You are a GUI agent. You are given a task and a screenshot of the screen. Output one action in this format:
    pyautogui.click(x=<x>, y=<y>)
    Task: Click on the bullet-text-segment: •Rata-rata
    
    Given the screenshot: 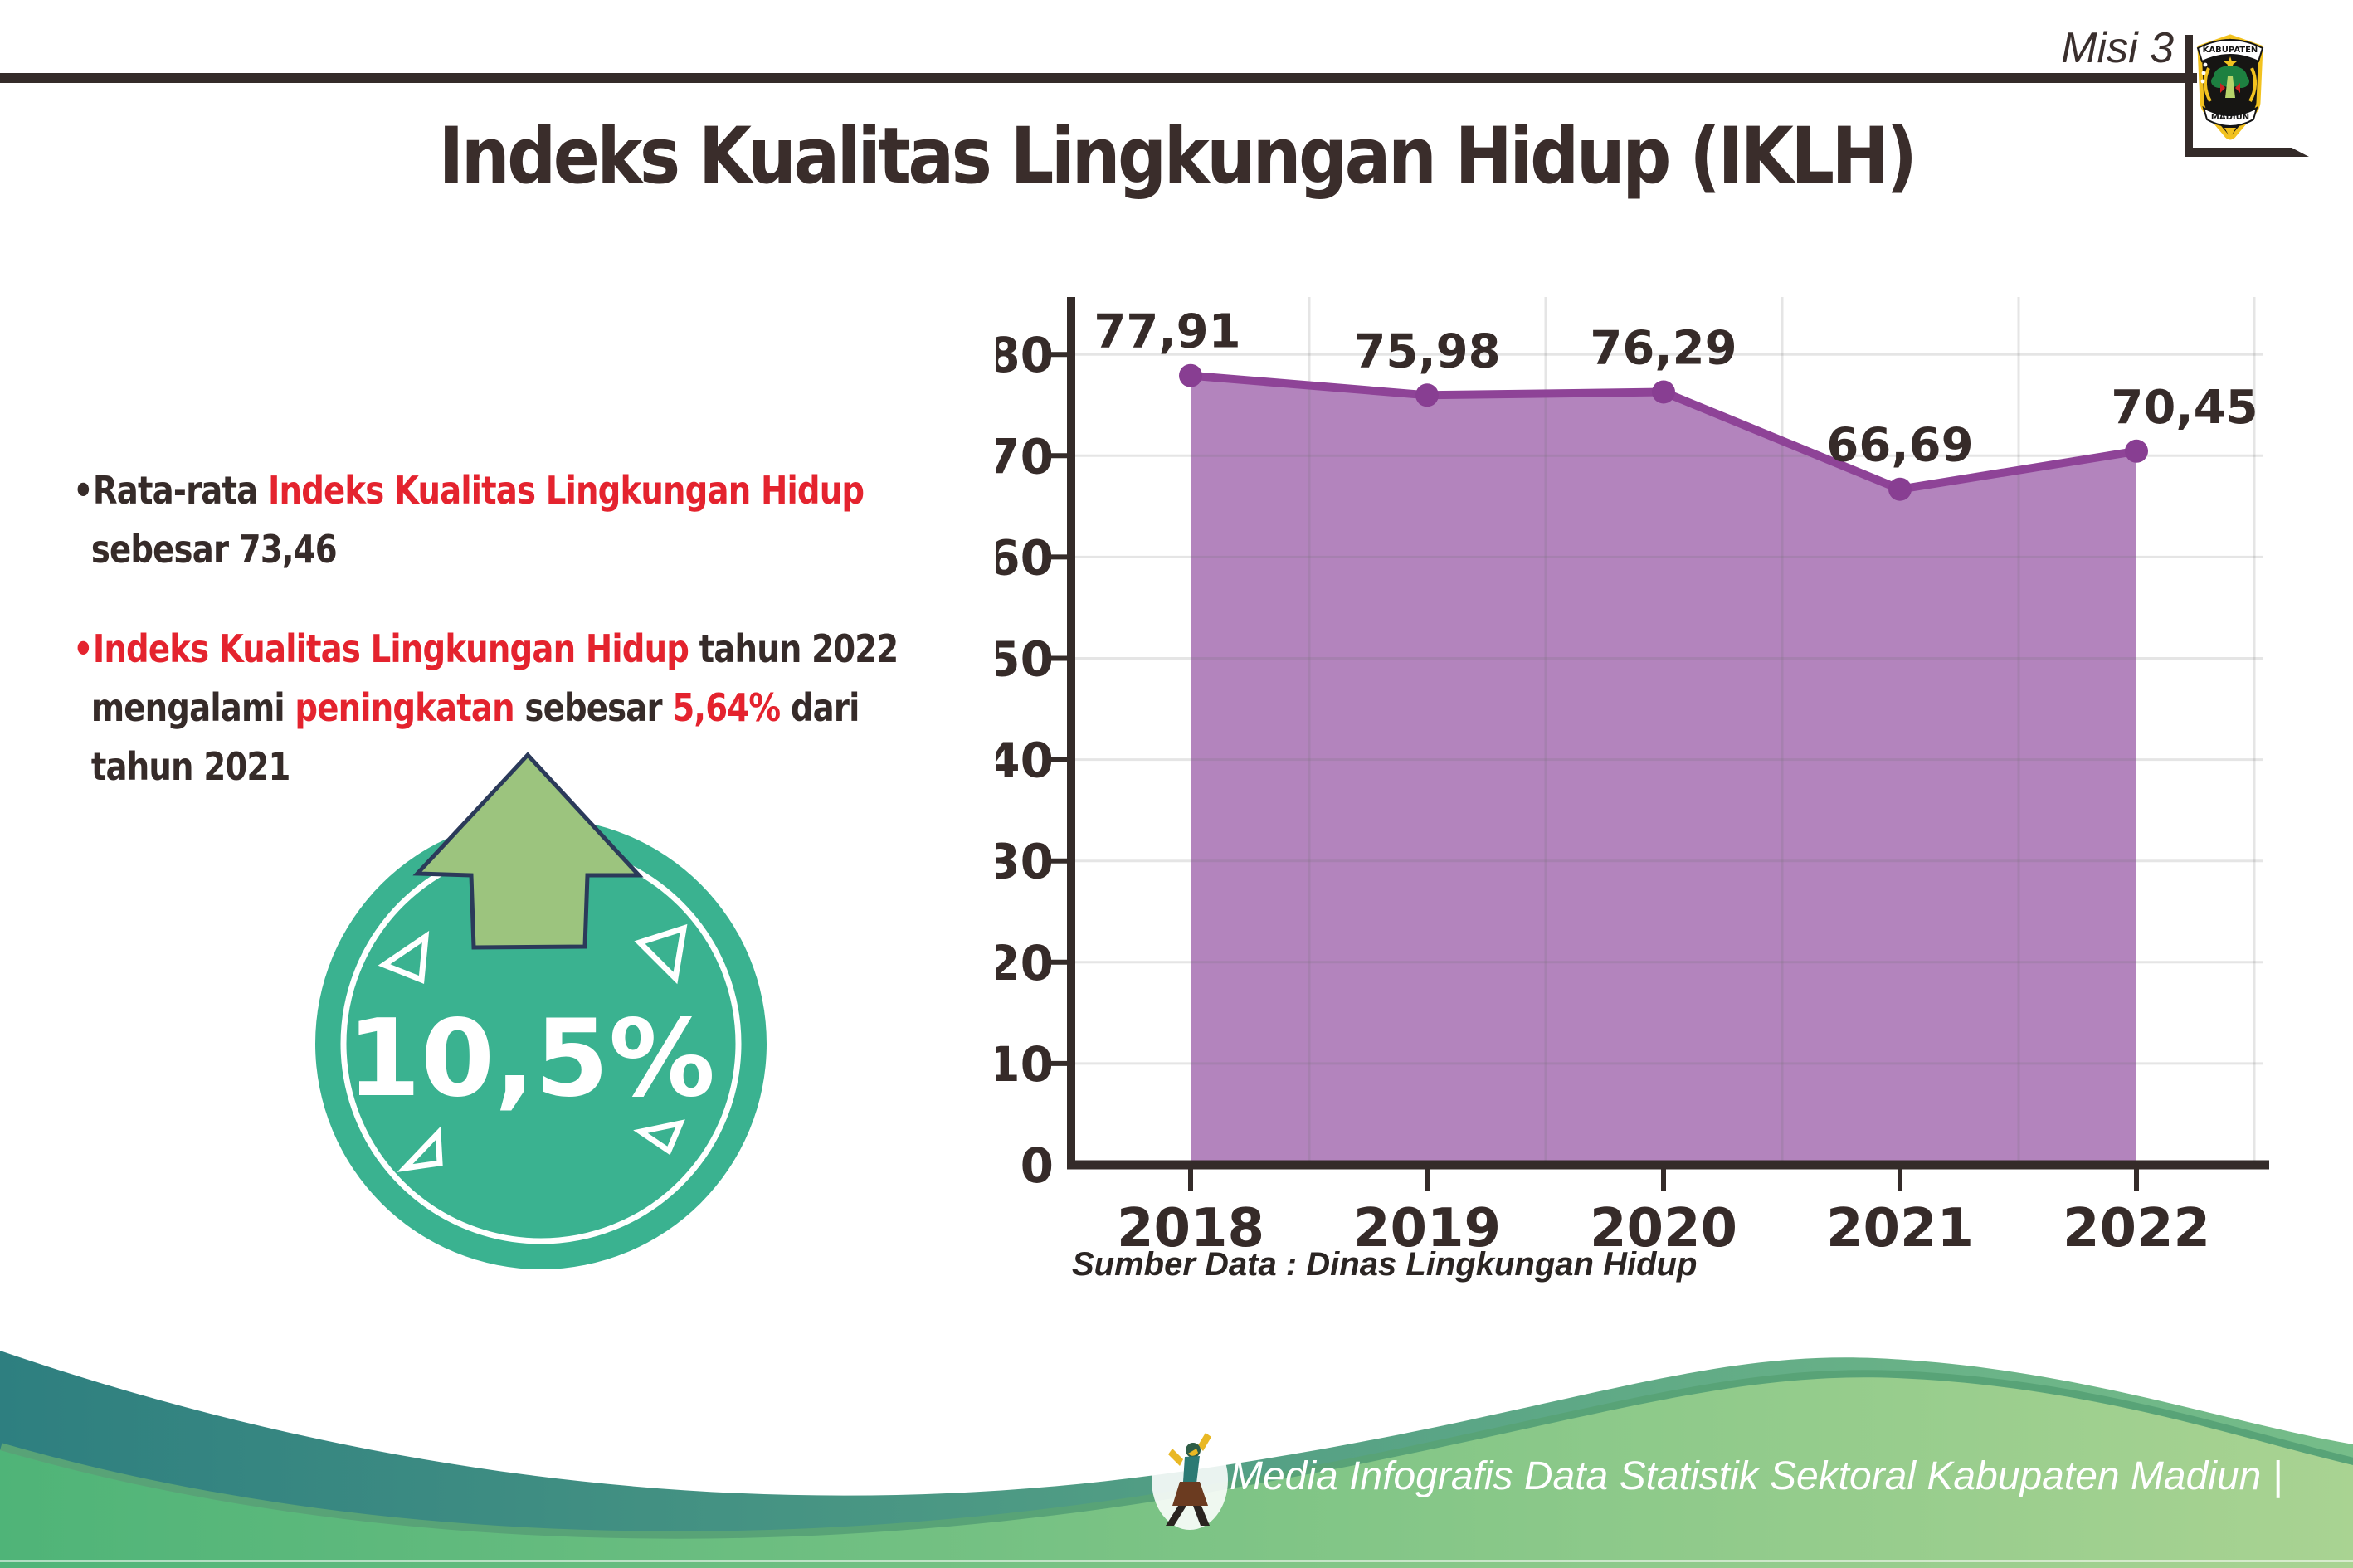 What is the action you would take?
    pyautogui.click(x=171, y=490)
    